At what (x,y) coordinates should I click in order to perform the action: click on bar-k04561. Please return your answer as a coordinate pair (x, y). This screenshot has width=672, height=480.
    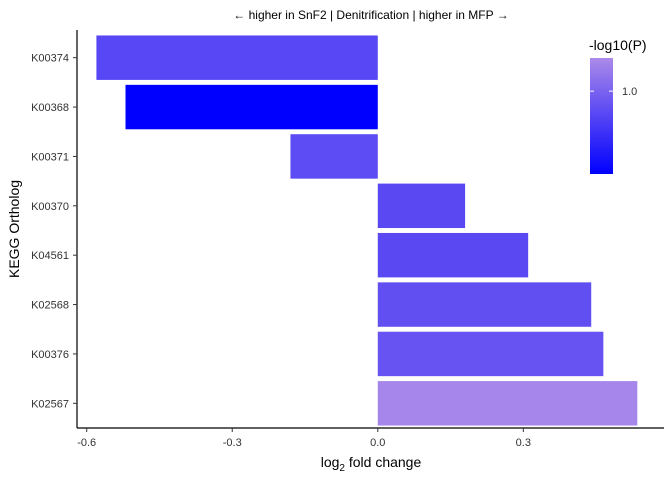
    Looking at the image, I should click on (453, 255).